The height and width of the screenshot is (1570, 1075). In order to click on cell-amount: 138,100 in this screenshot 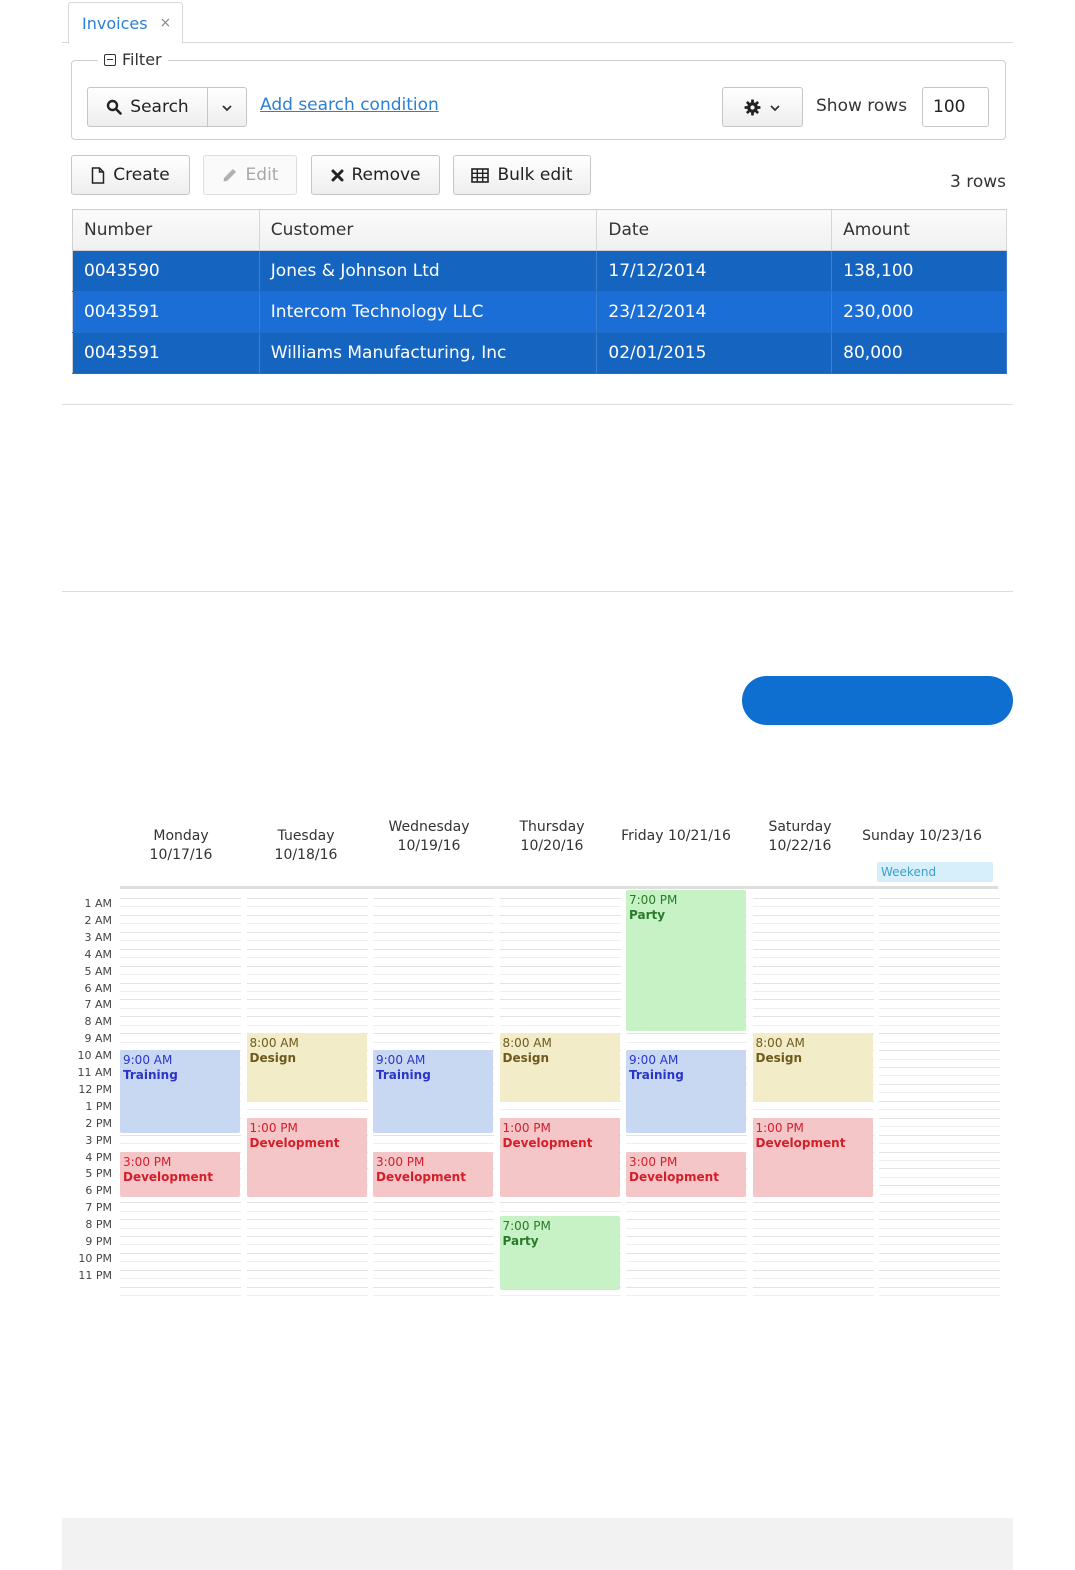, I will do `click(919, 271)`.